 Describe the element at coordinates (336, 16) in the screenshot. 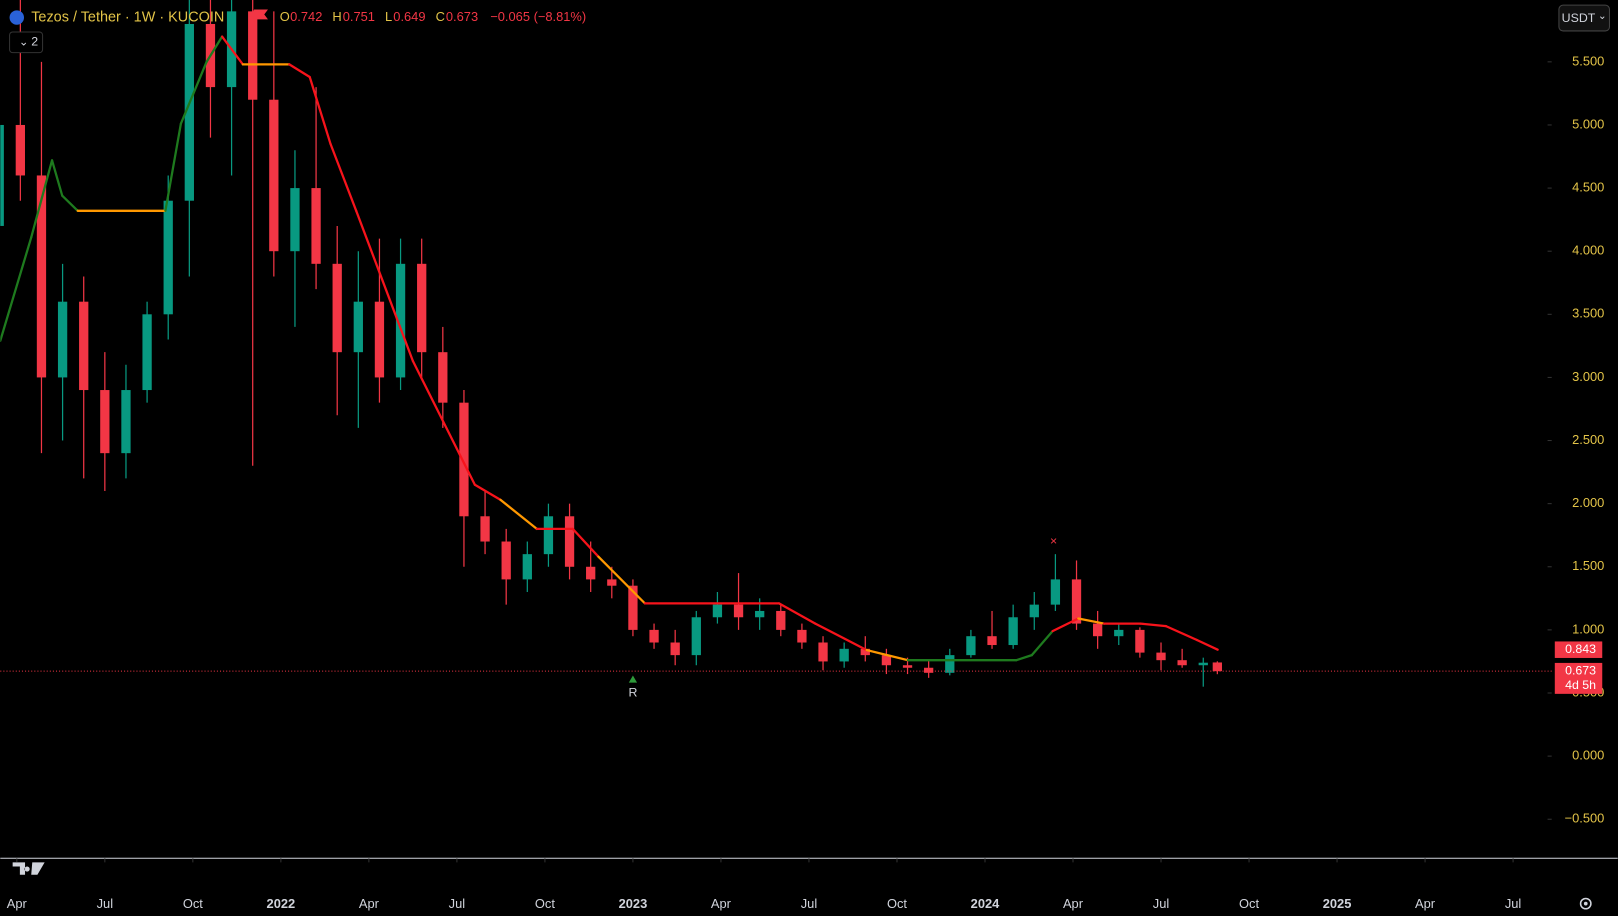

I see `ohlc-label: H` at that location.